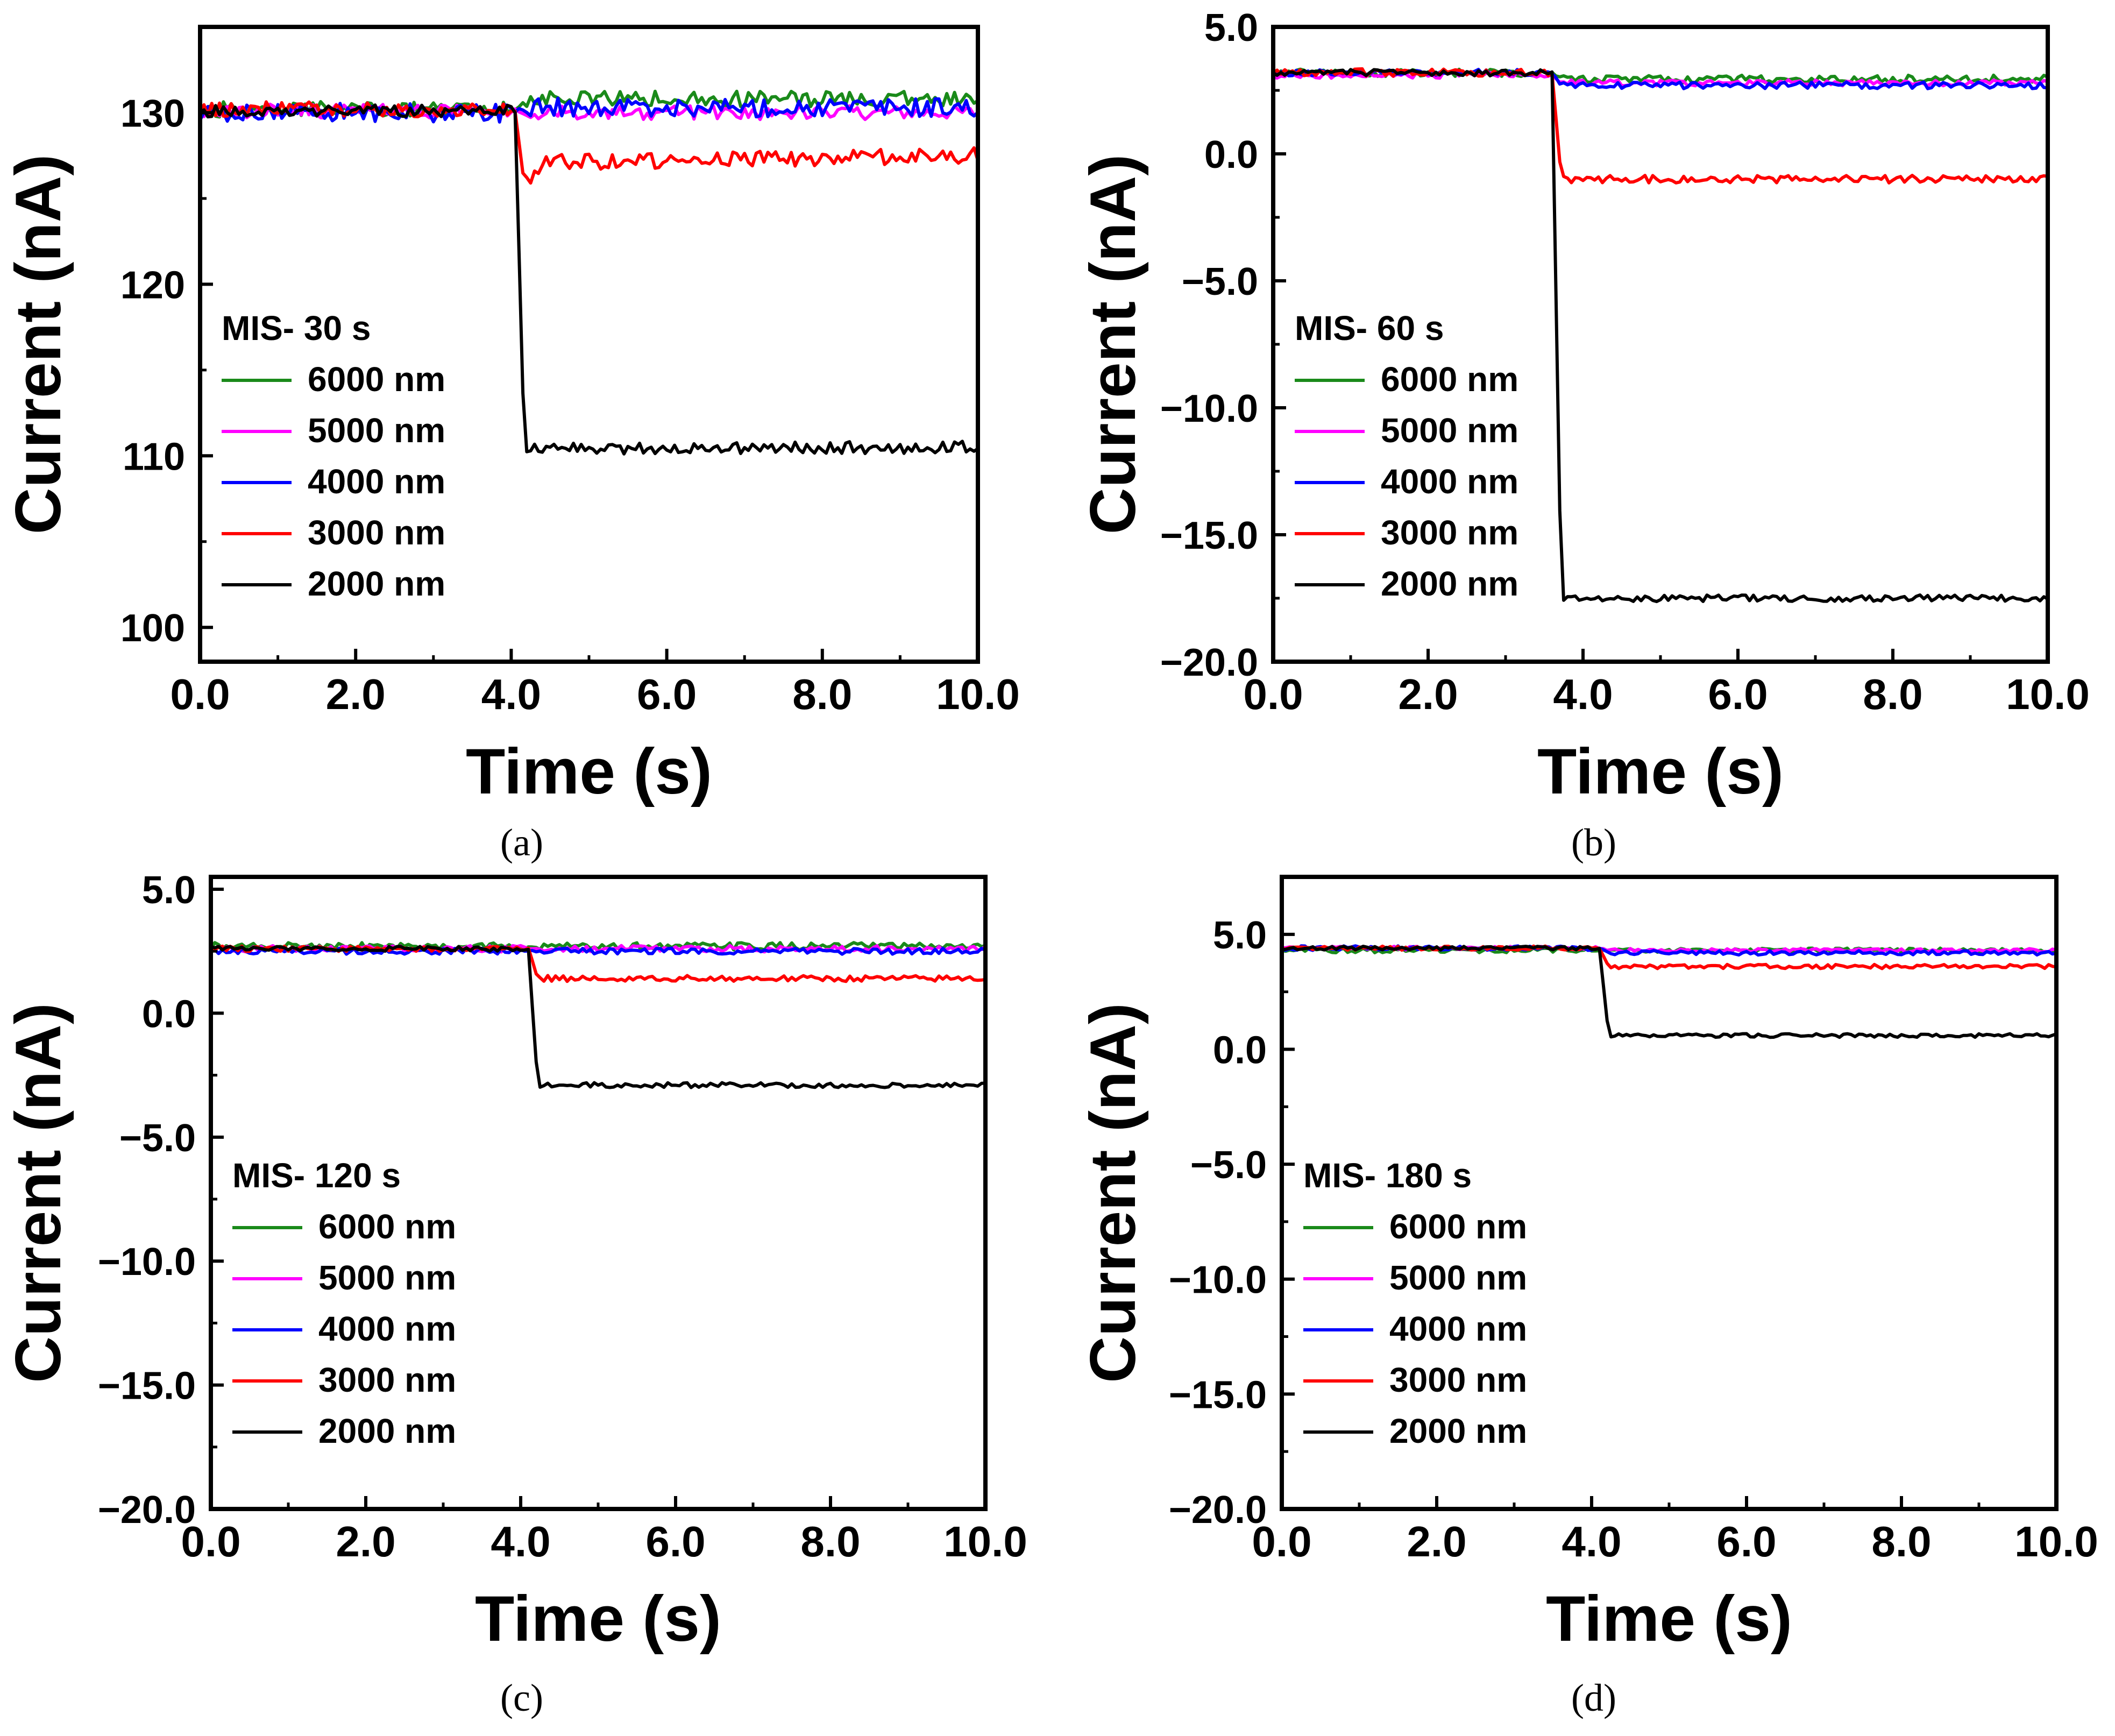 This screenshot has height=1736, width=2115. I want to click on y-tick-label: 130, so click(153, 113).